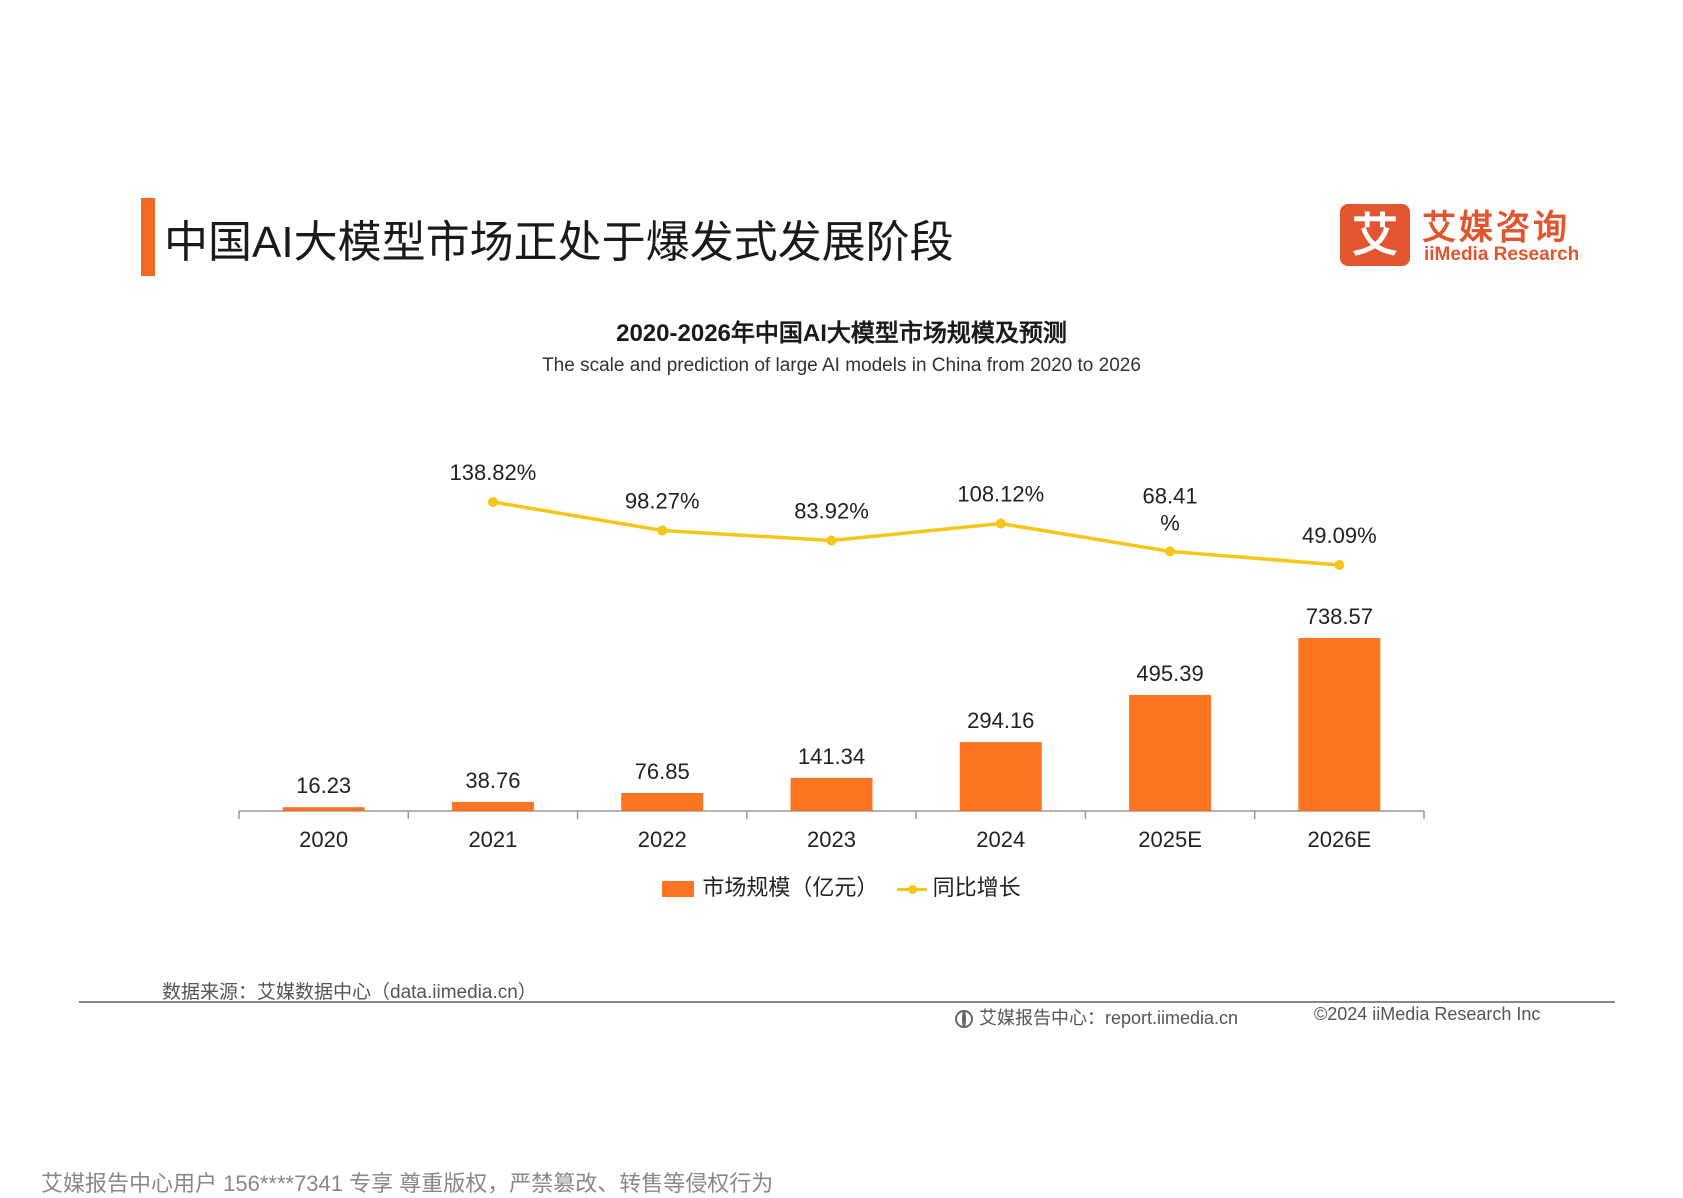 The height and width of the screenshot is (1198, 1683). I want to click on bar-value-label: 76.85, so click(662, 771).